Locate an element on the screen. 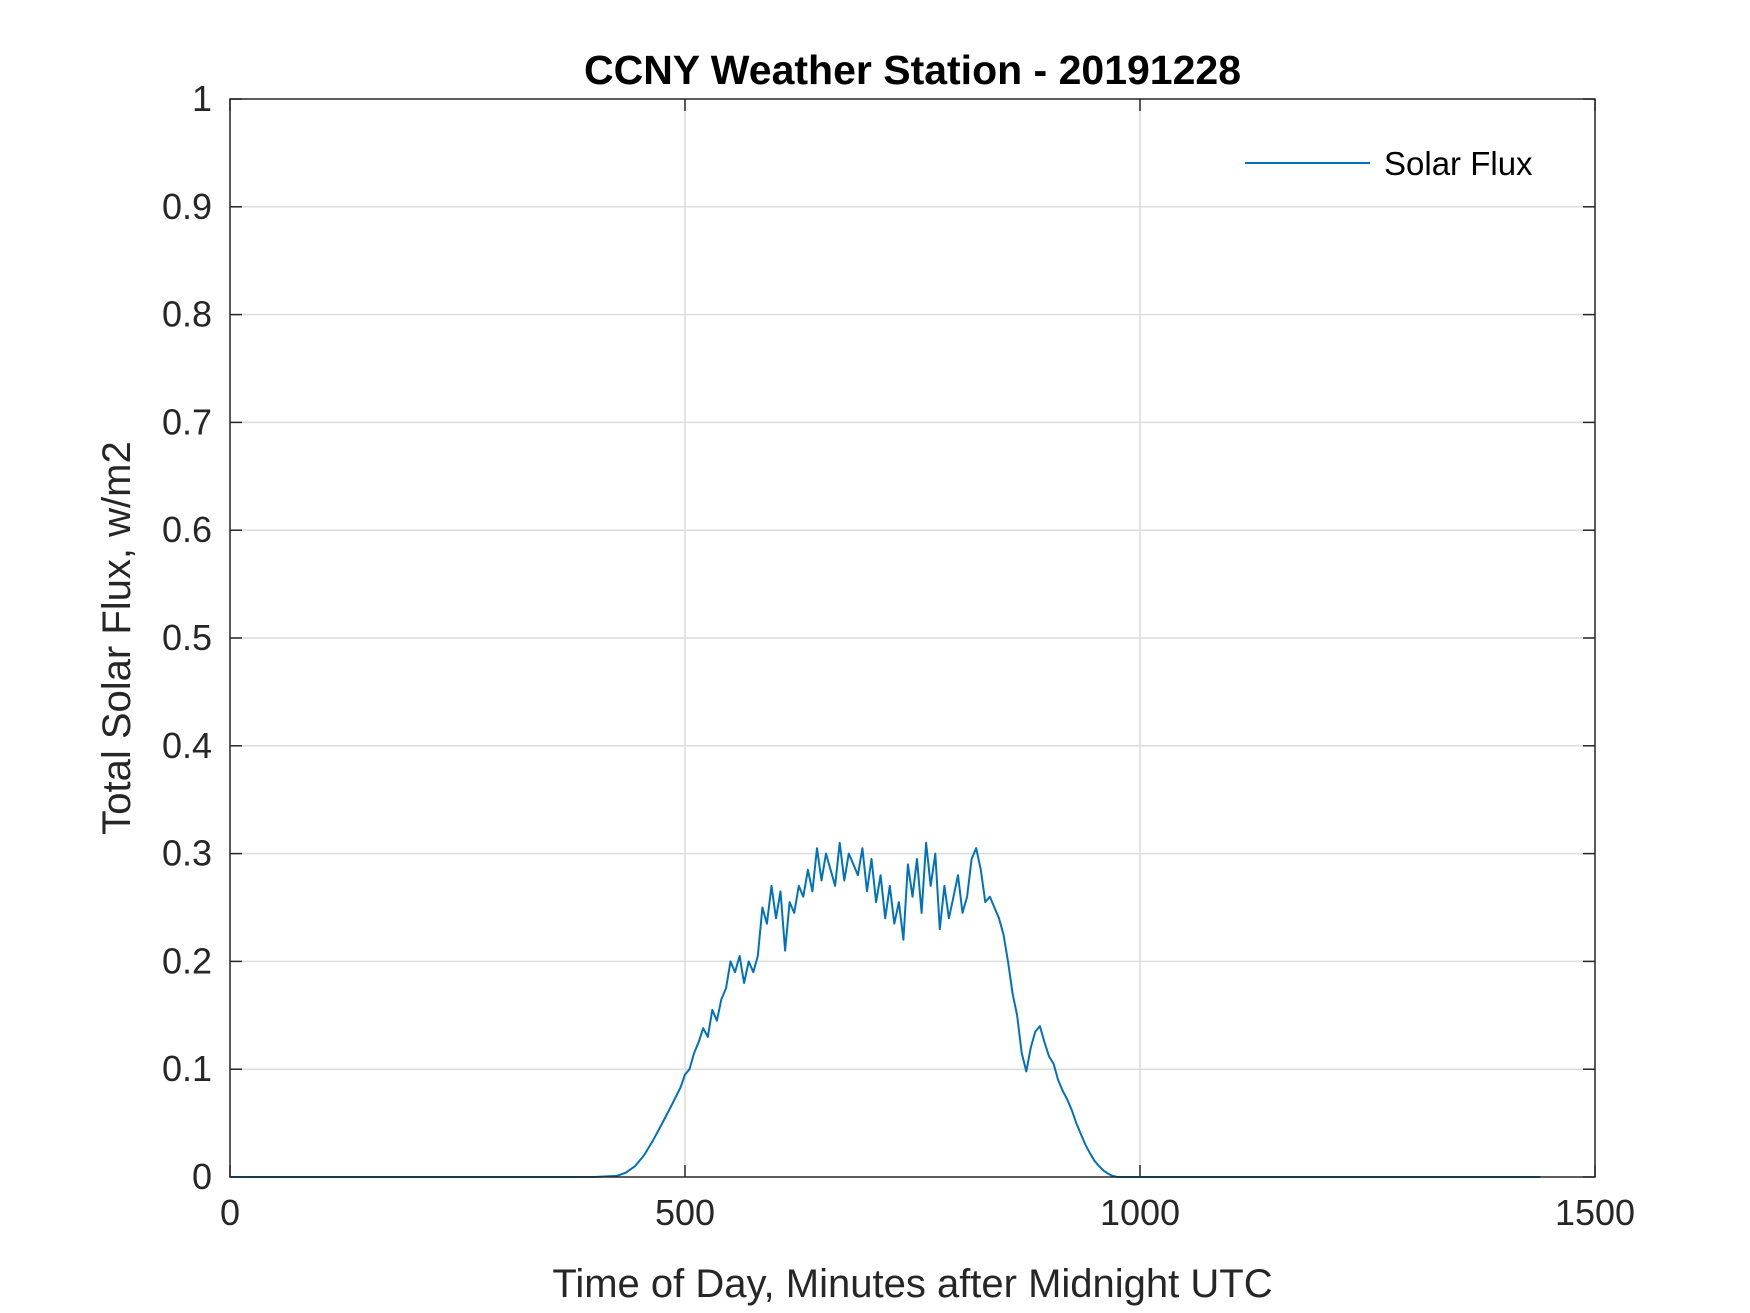  y-tick-label: 0.1 is located at coordinates (187, 1068).